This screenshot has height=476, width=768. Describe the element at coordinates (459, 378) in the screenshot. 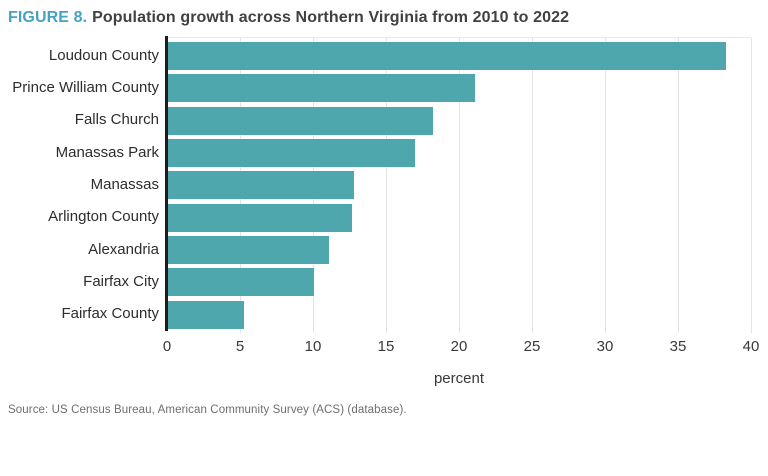

I see `x-axis-title: percent` at that location.